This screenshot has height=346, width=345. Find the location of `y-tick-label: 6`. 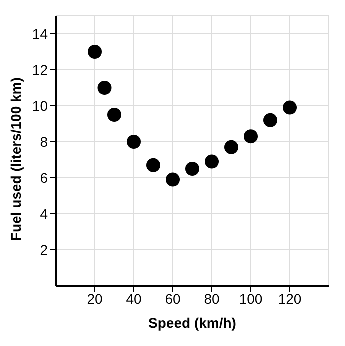

y-tick-label: 6 is located at coordinates (44, 178).